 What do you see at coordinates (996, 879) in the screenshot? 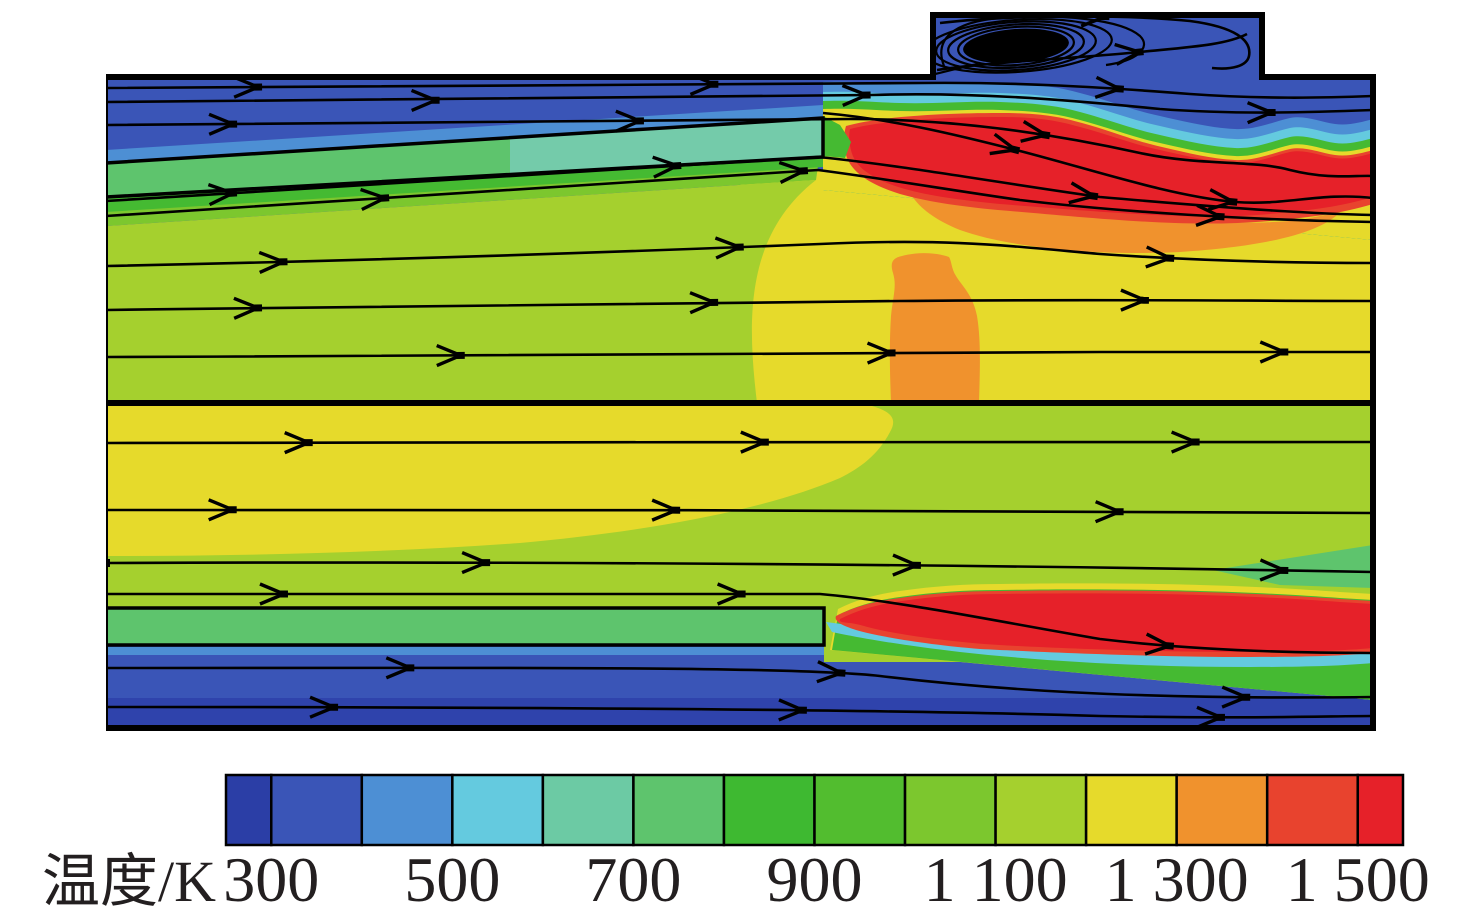
I see `colorbar-tick-label: 1 100` at bounding box center [996, 879].